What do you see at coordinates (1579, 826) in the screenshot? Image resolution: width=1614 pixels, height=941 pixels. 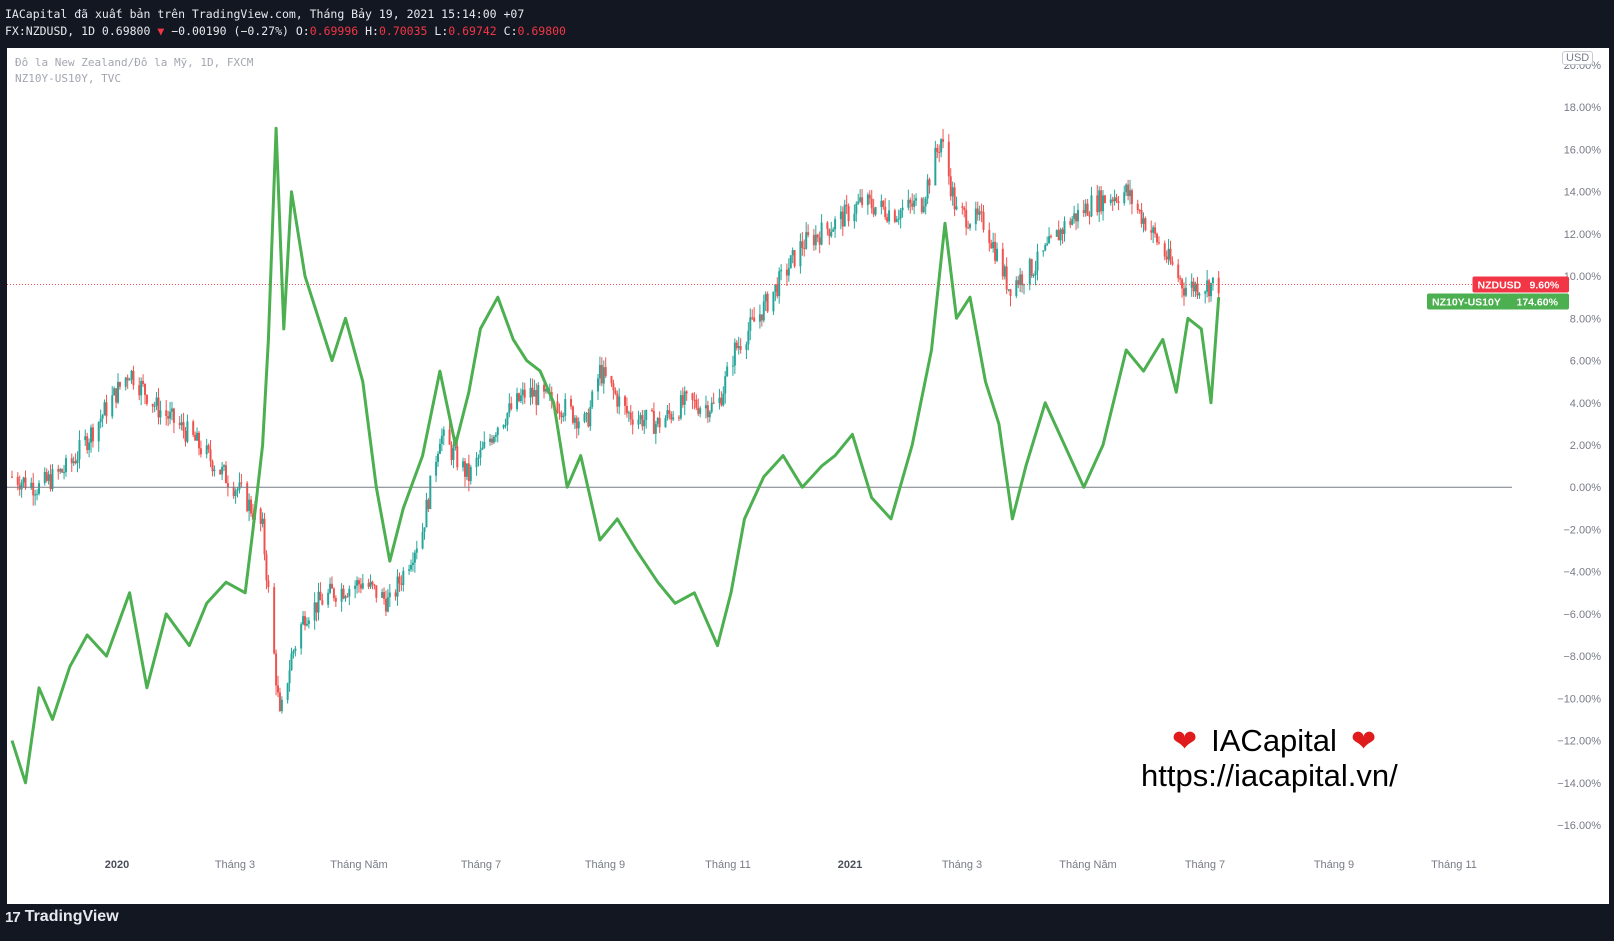 I see `price-axis-label: −16.00%` at bounding box center [1579, 826].